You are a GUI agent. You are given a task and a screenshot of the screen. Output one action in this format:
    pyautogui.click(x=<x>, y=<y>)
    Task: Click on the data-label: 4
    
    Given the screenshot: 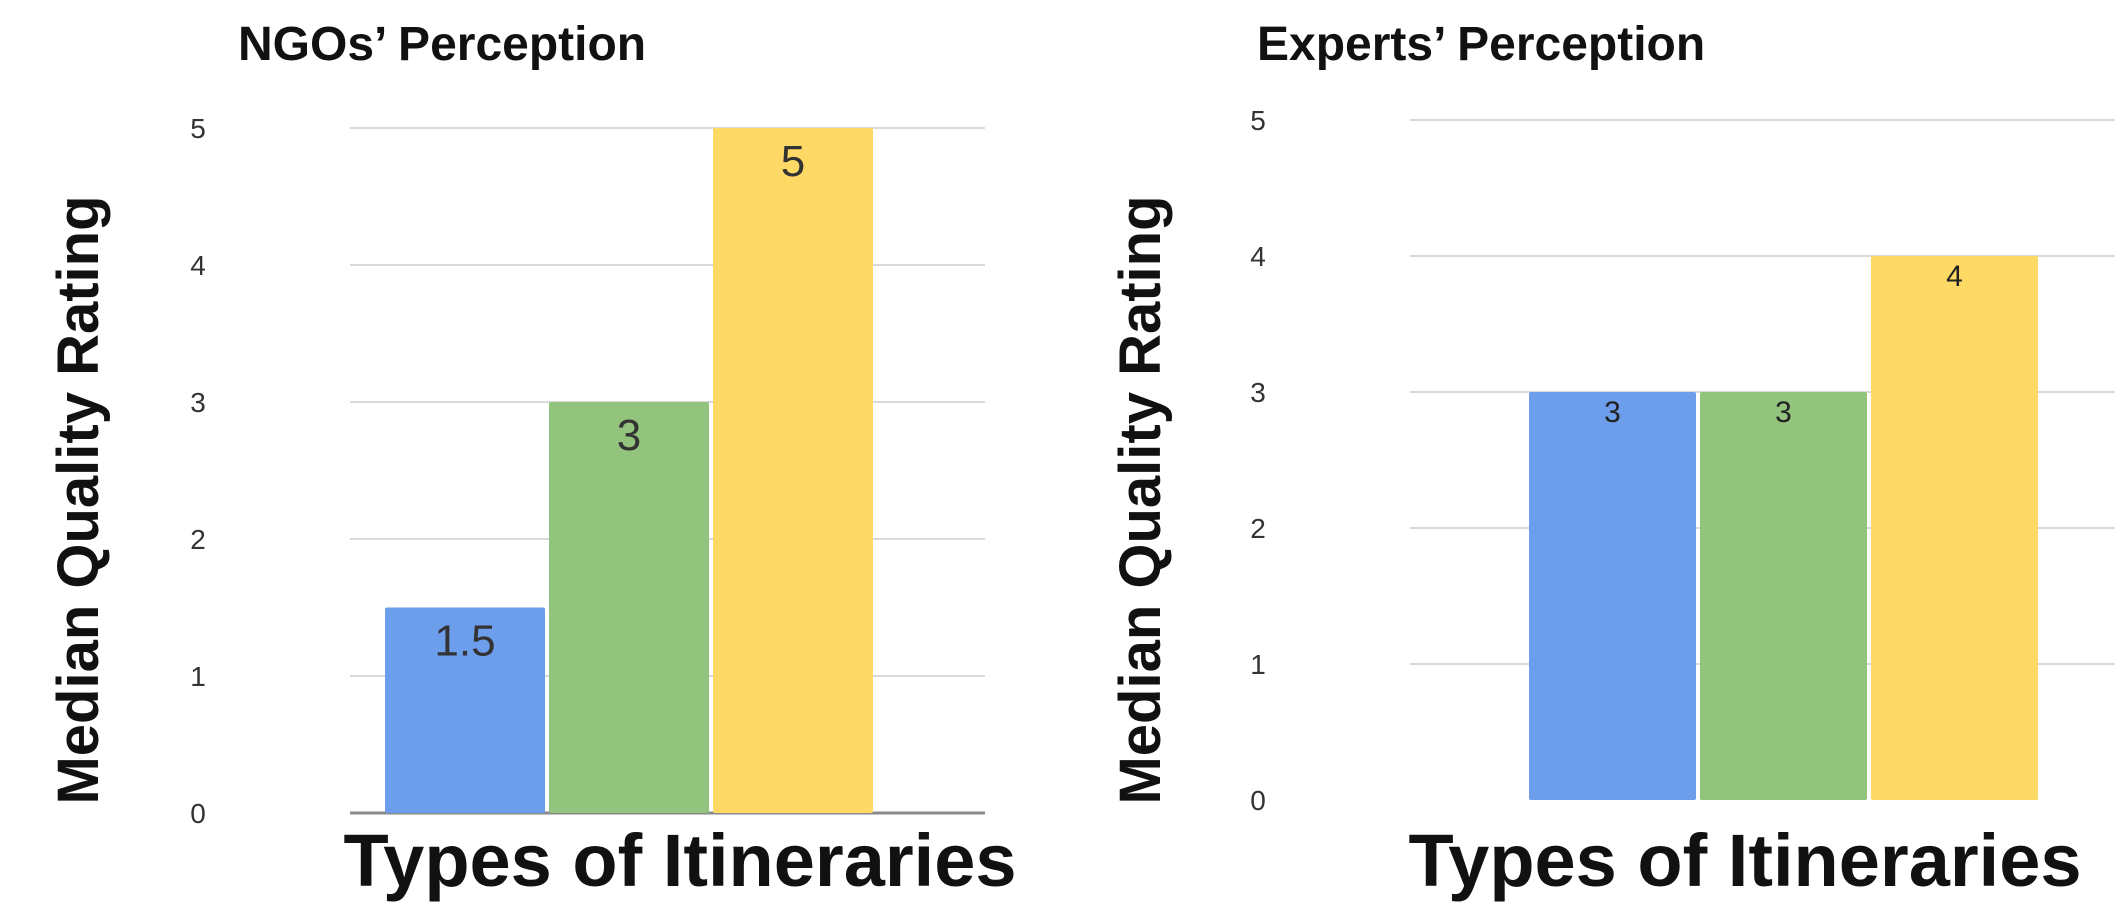 What is the action you would take?
    pyautogui.click(x=1954, y=276)
    